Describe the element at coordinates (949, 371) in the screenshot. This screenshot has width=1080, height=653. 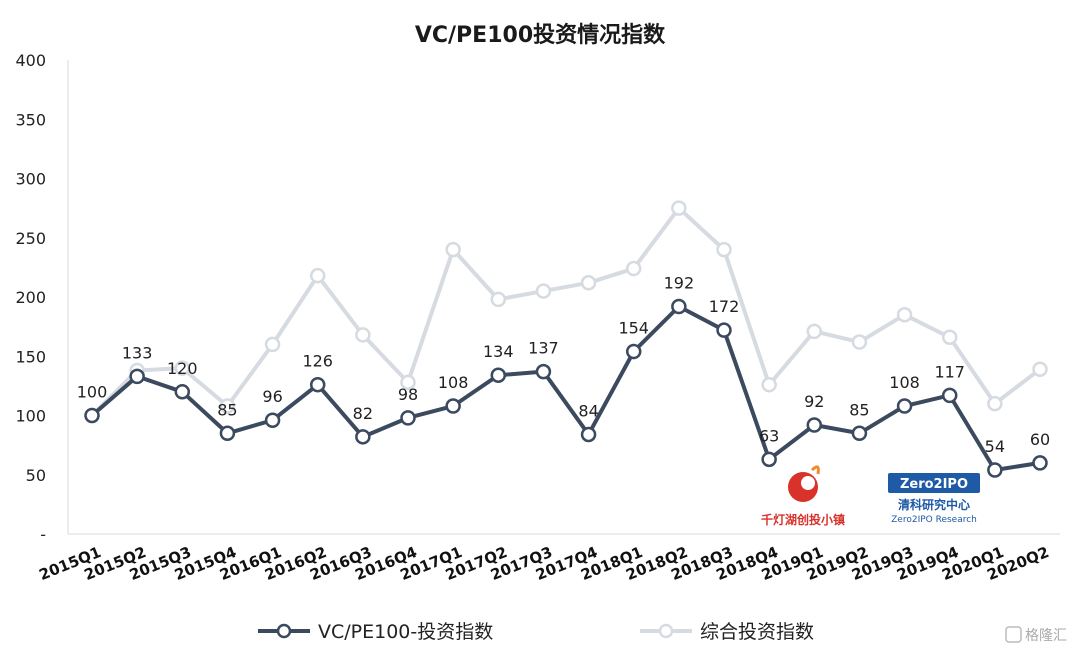
I see `data-label-vcpe: 117` at that location.